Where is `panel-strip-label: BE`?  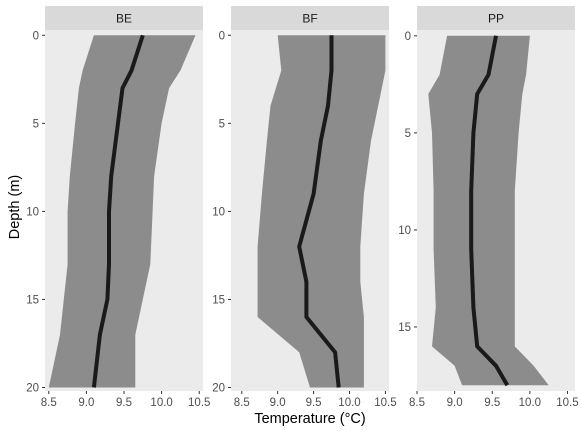 panel-strip-label: BE is located at coordinates (124, 19).